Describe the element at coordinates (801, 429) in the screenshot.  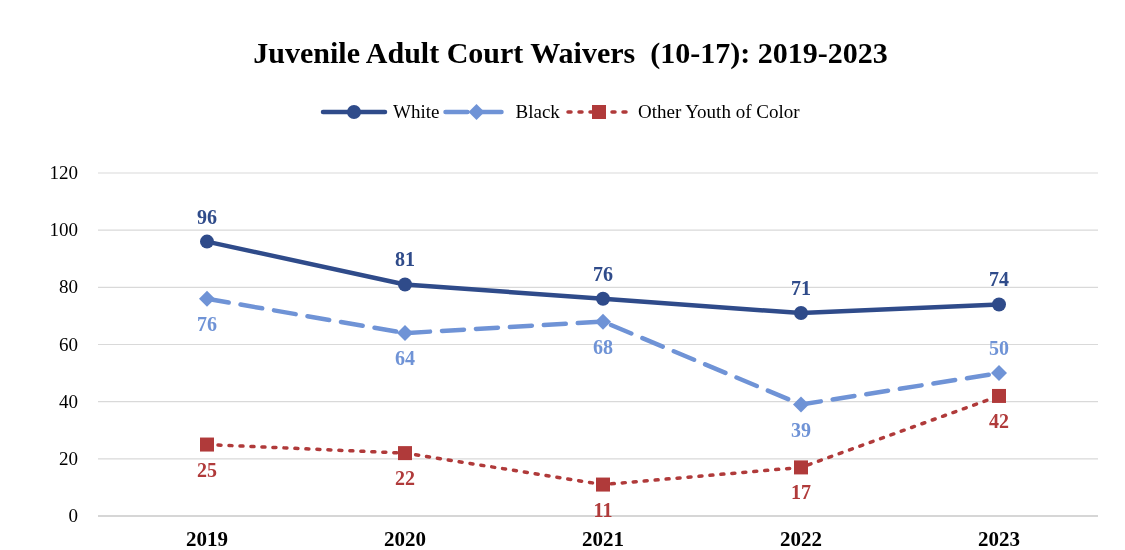
I see `data-label: 39` at that location.